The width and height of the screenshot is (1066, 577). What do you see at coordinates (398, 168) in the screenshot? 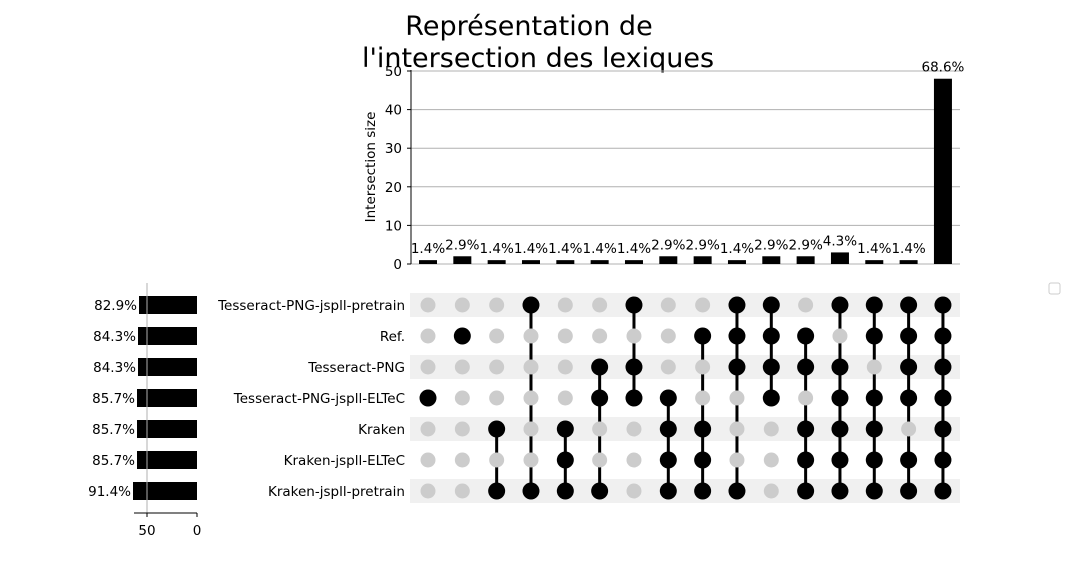
I see `axes: 0 10 20 30 40 50` at bounding box center [398, 168].